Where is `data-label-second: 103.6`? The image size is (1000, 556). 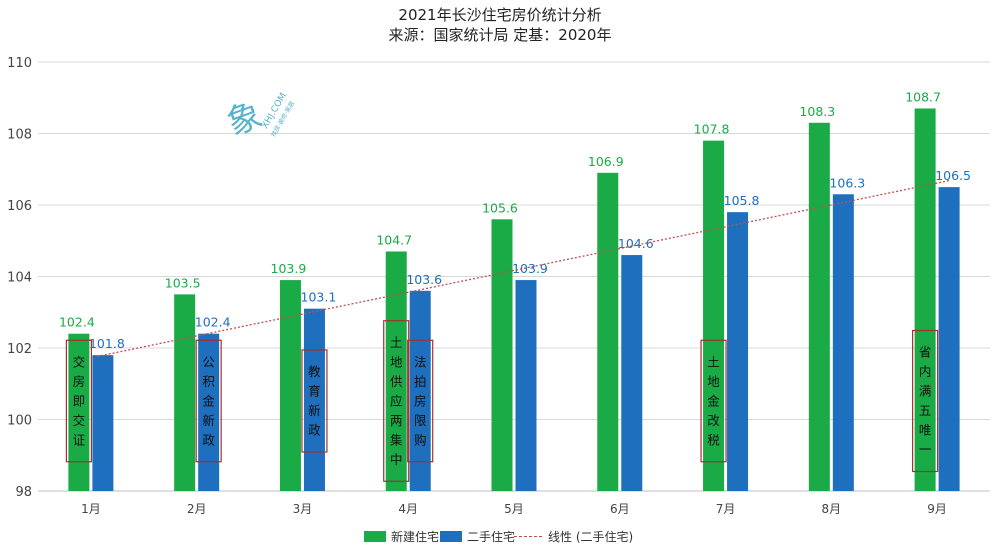
data-label-second: 103.6 is located at coordinates (424, 279).